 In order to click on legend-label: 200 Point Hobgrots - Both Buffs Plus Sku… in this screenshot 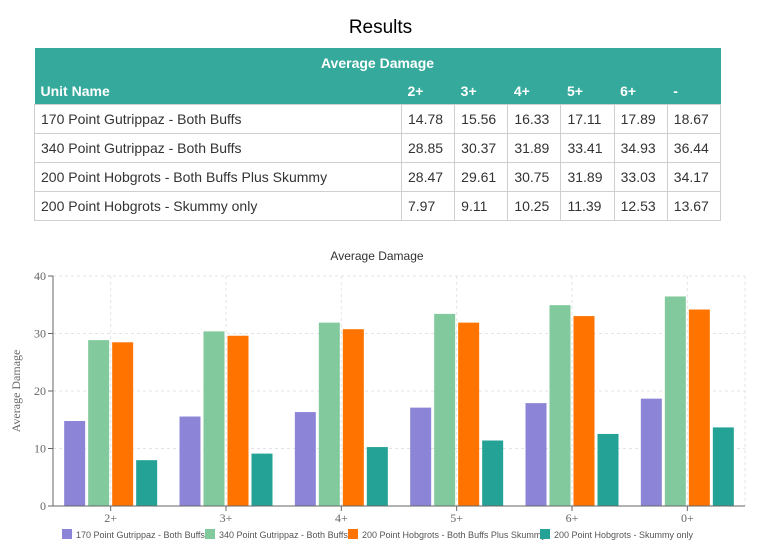, I will do `click(454, 535)`.